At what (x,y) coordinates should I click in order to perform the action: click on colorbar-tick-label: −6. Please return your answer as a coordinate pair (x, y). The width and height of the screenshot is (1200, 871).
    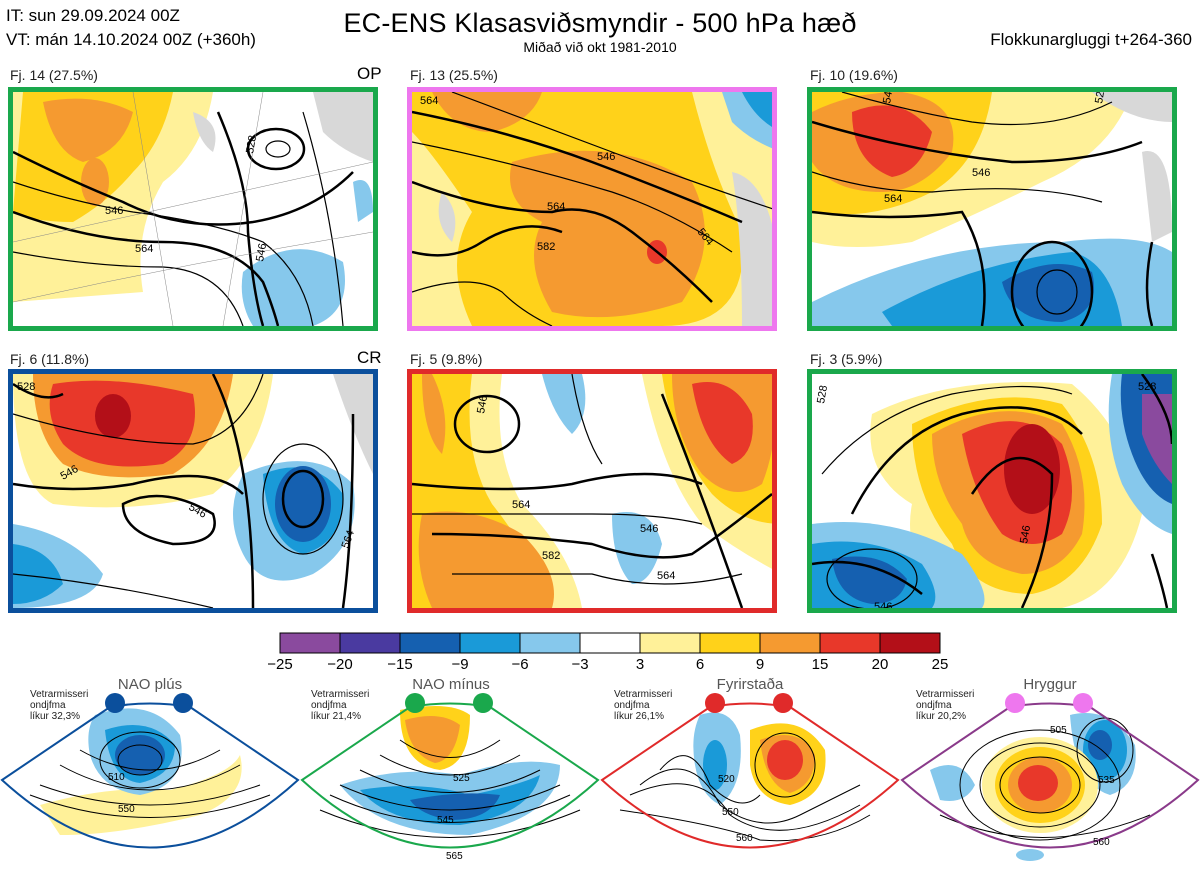
    Looking at the image, I should click on (520, 664).